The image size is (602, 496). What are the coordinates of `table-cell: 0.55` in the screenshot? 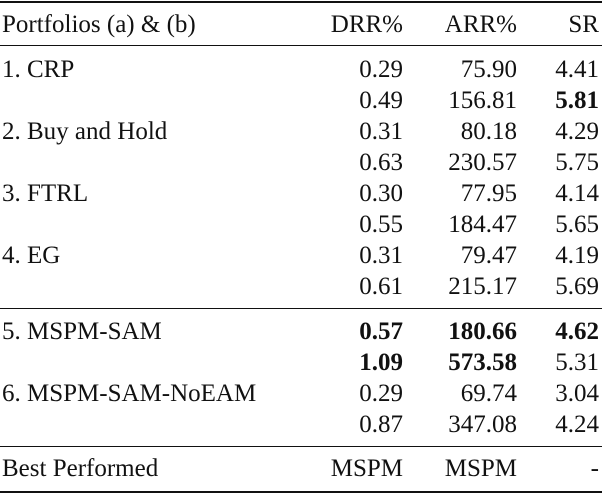 It's located at (381, 224).